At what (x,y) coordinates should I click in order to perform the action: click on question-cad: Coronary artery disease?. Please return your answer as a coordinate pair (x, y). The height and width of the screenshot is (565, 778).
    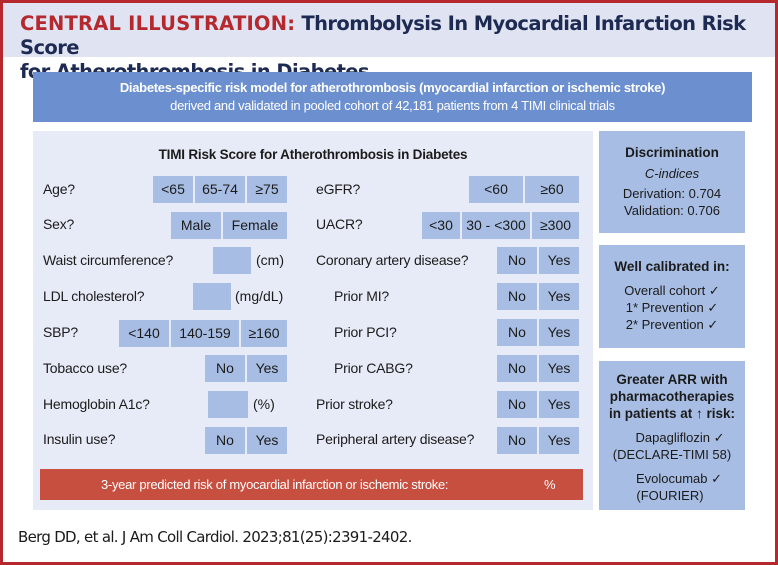
    Looking at the image, I should click on (392, 260).